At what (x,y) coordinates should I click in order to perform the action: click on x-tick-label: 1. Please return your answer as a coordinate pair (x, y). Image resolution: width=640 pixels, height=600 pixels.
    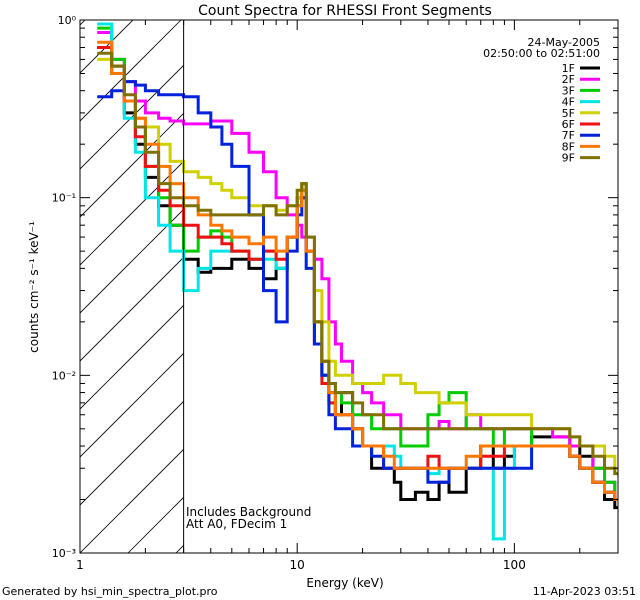
    Looking at the image, I should click on (80, 565).